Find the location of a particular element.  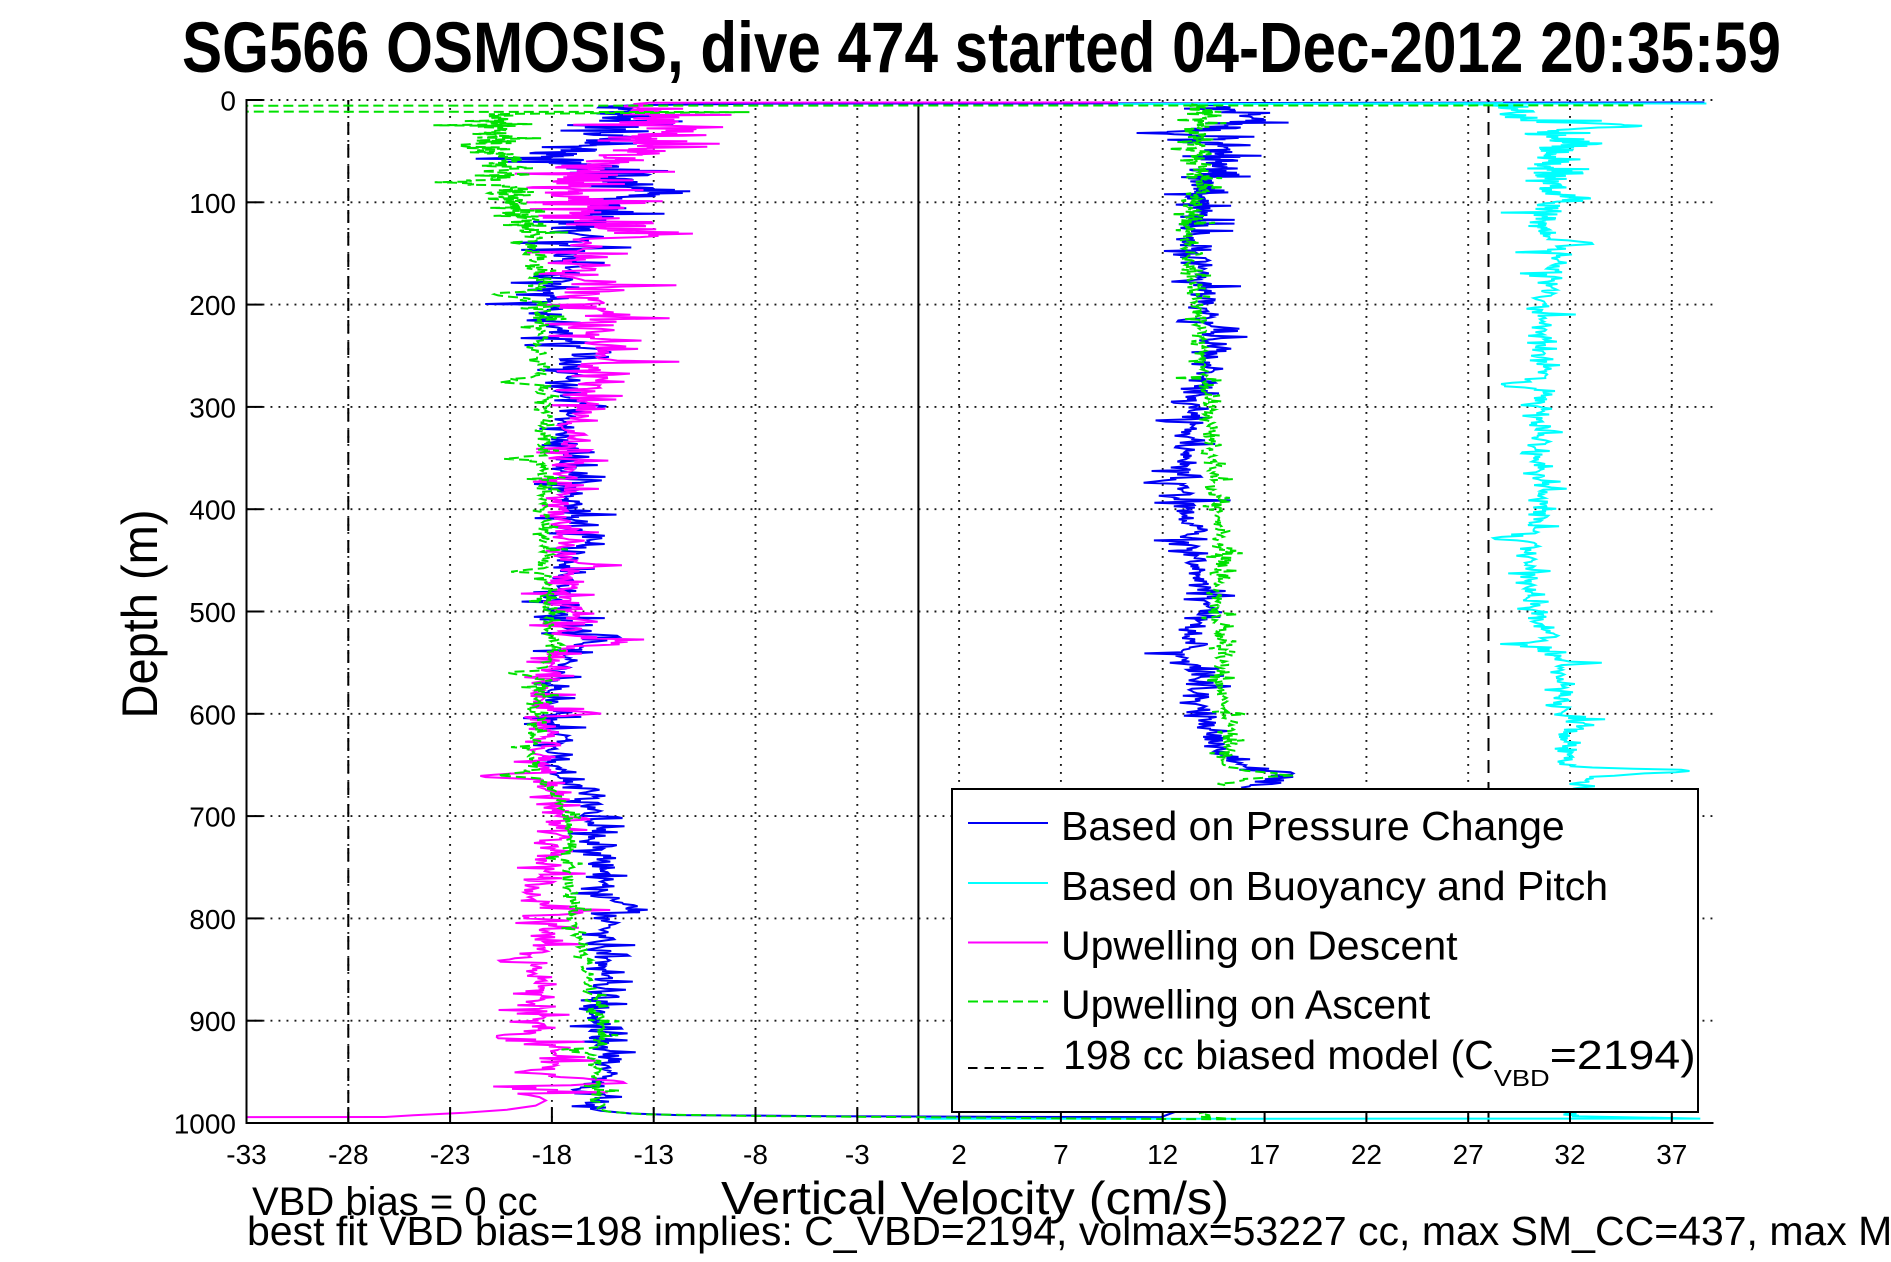

svg-text: Vertical Velocity (cm/s) is located at coordinates (975, 1198).